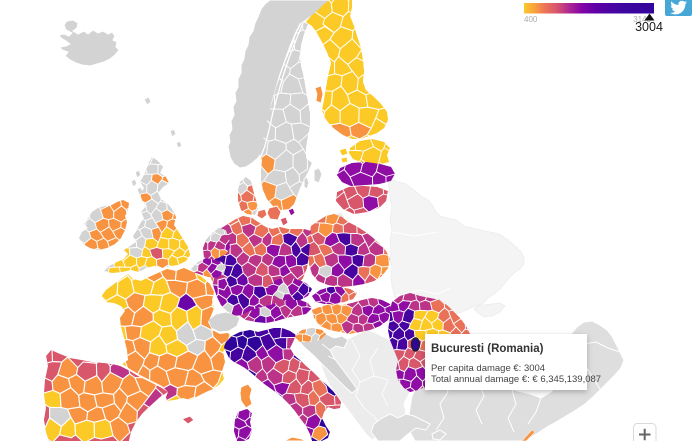  Describe the element at coordinates (649, 27) in the screenshot. I see `svg-text: 3004` at that location.